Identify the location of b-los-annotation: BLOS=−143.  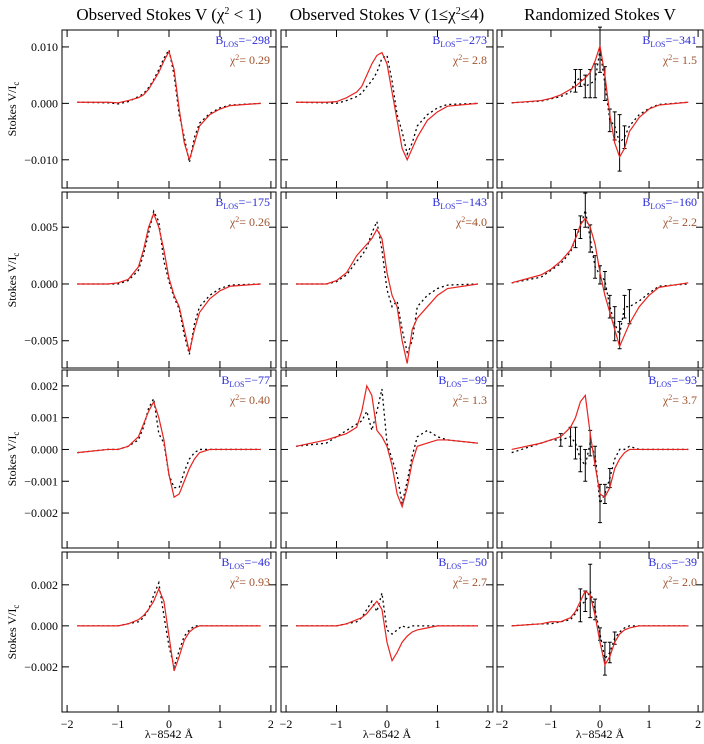
(459, 203).